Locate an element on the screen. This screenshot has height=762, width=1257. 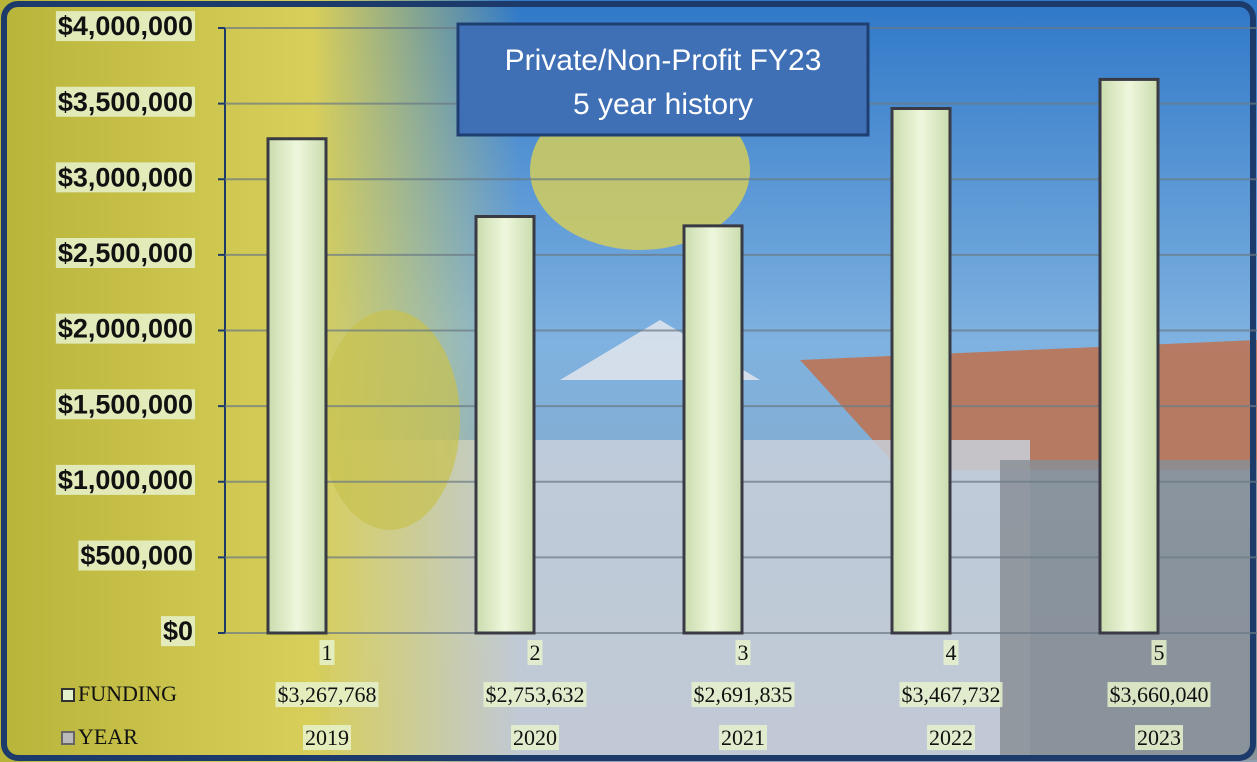
year-label: 2020 is located at coordinates (535, 737).